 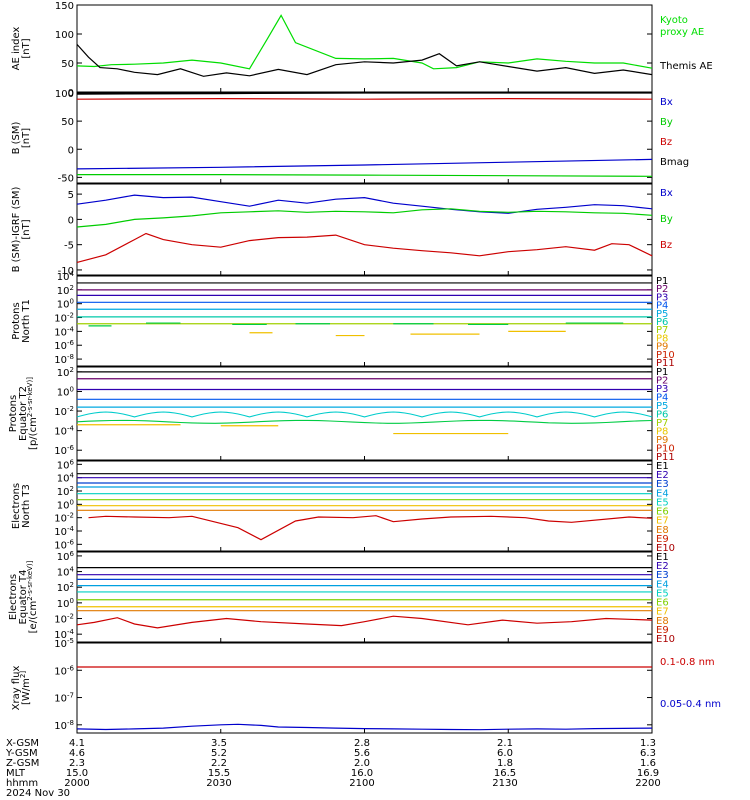 I want to click on y-axis-label: [p/(cm2-s-sr-keV)], so click(x=32, y=413).